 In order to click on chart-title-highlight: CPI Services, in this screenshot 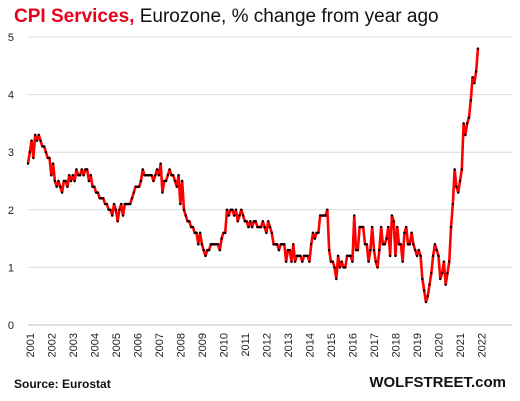, I will do `click(74, 16)`.